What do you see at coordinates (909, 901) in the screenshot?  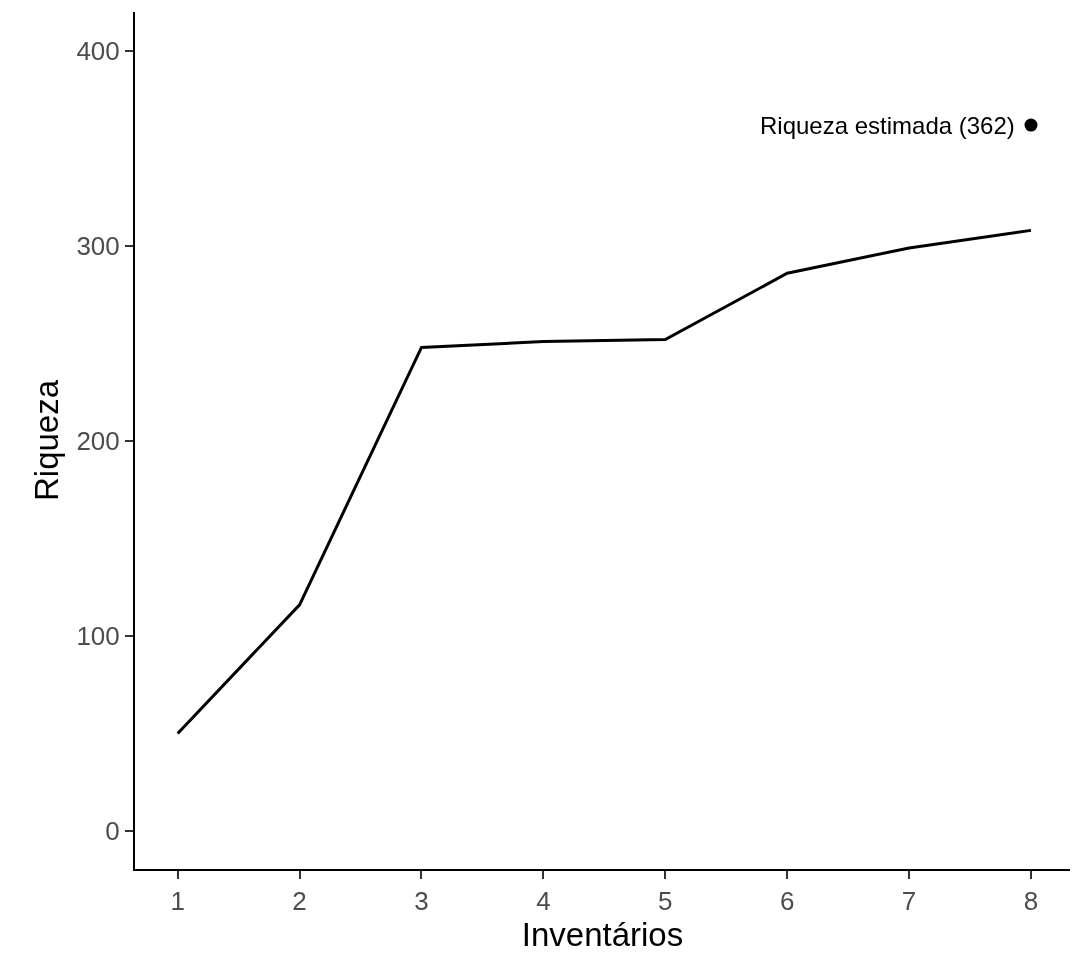 I see `x-tick-label: 7` at bounding box center [909, 901].